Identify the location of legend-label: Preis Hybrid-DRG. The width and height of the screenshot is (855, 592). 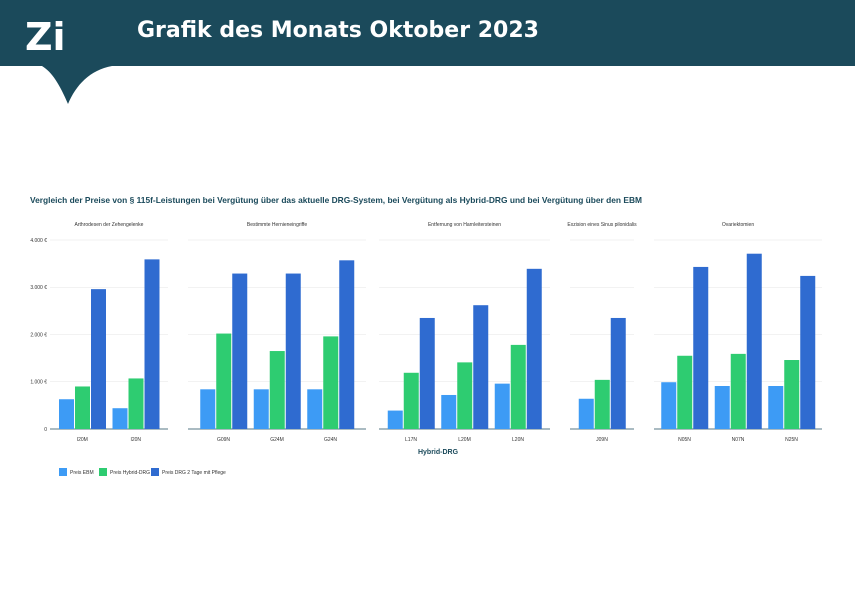
(130, 473).